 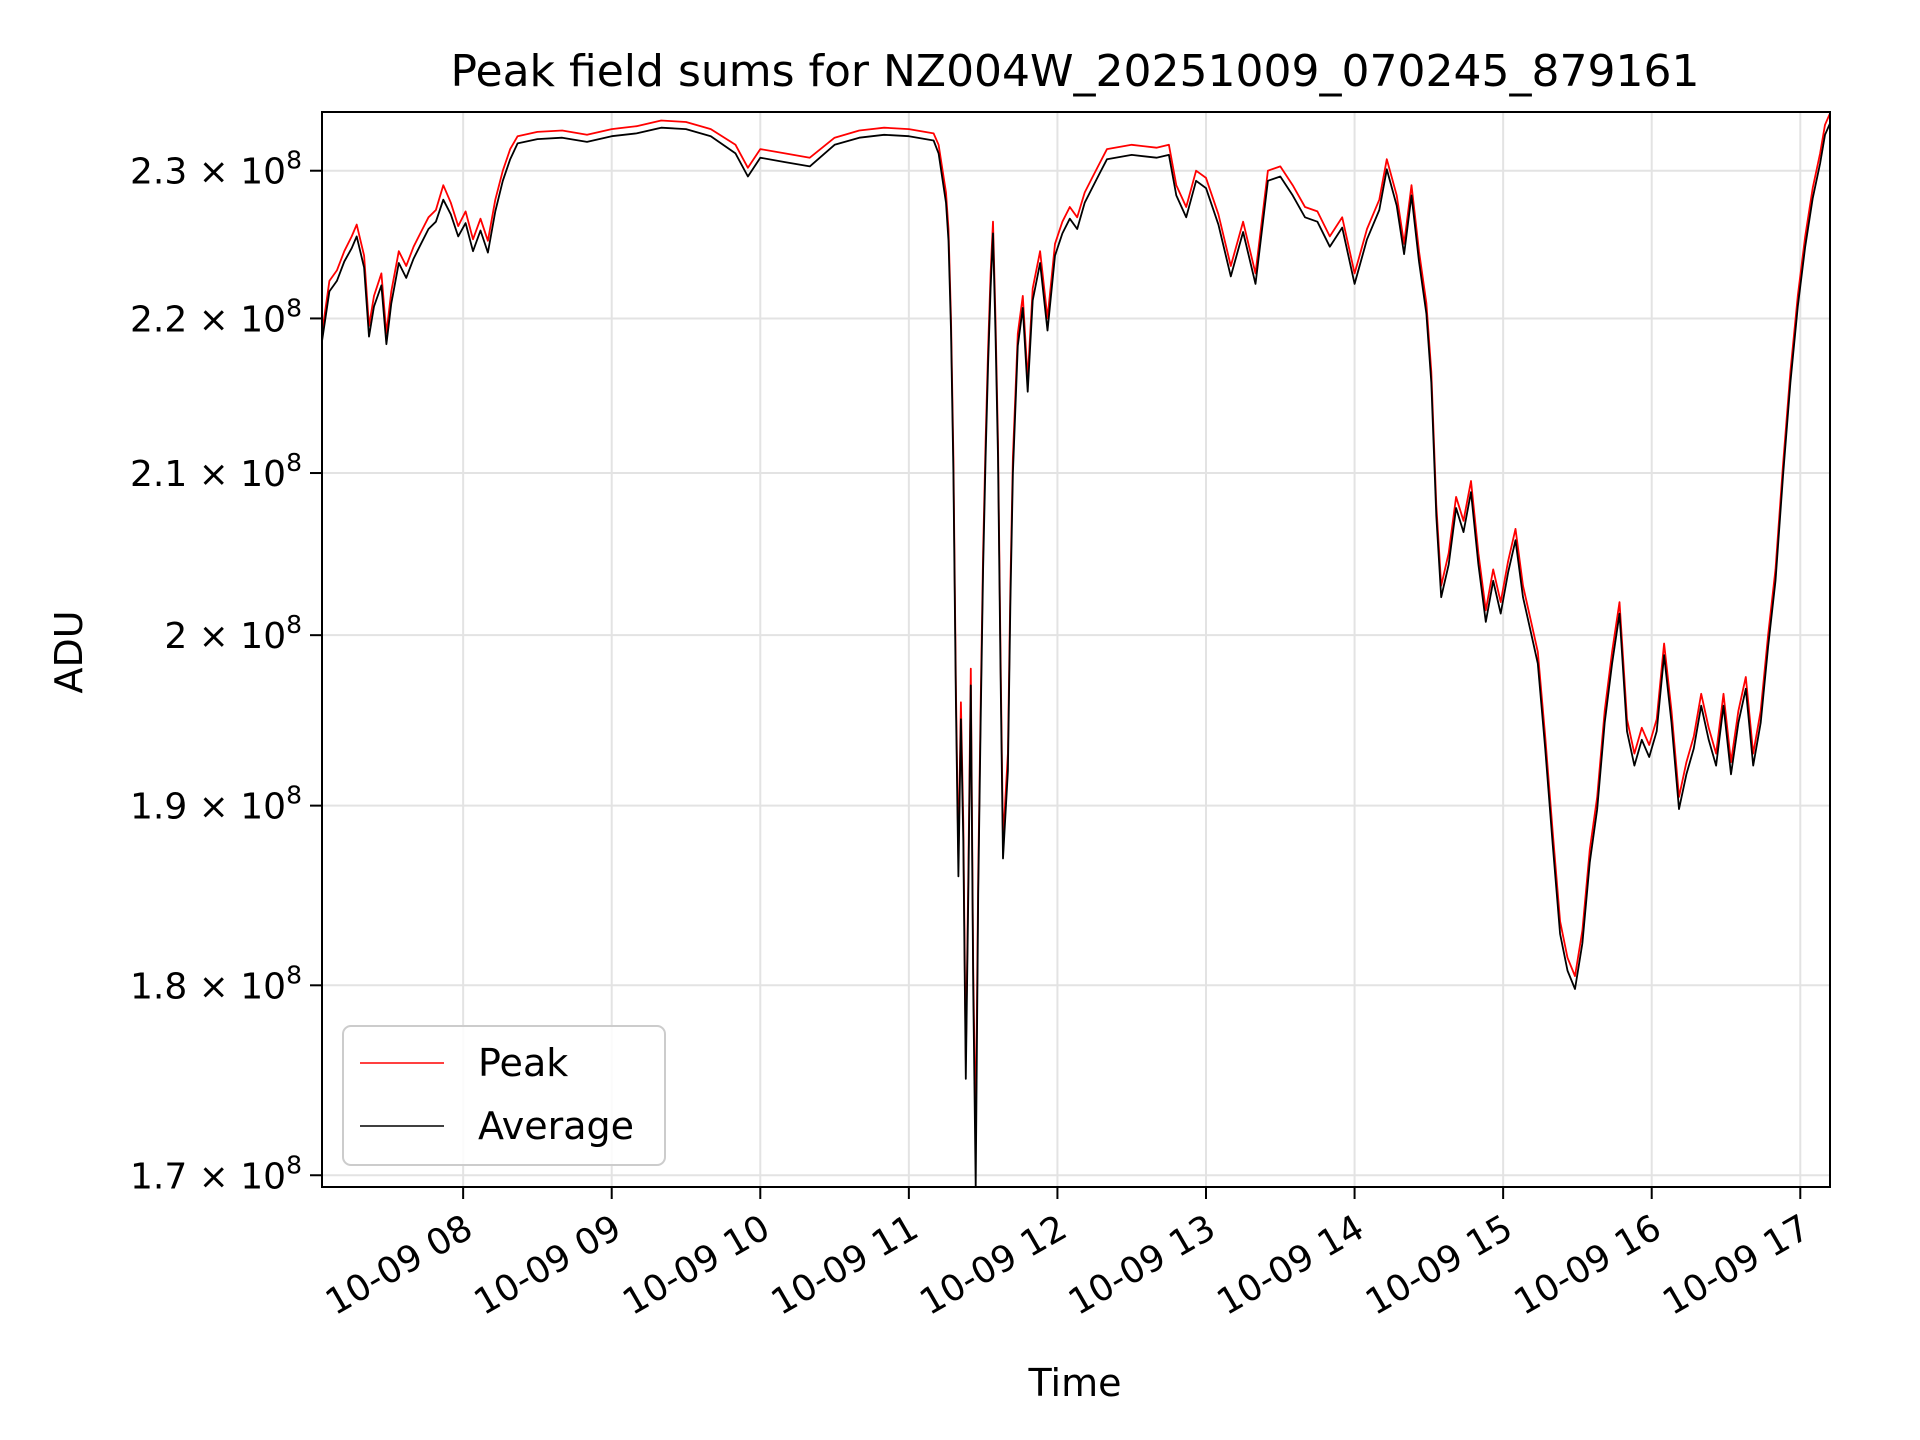 What do you see at coordinates (216, 983) in the screenshot?
I see `y-tick-label: 1.8 × 108` at bounding box center [216, 983].